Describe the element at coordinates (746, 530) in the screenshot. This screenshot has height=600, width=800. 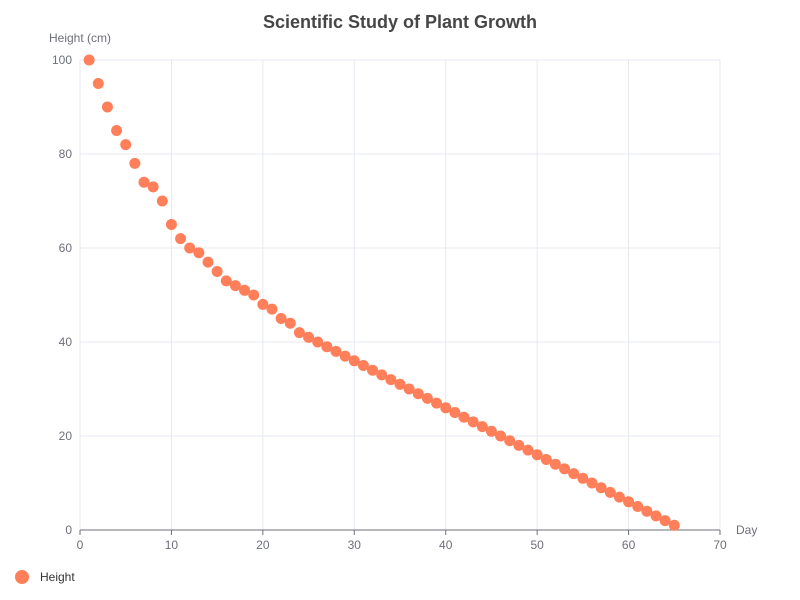
I see `x-axis-label: Day` at that location.